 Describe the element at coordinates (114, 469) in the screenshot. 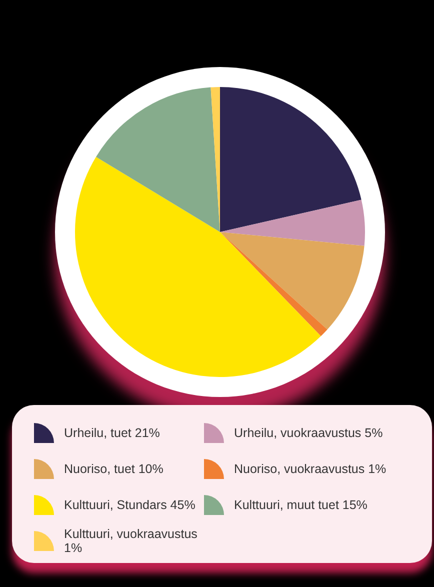

I see `legend-label: Nuoriso, tuet 10%` at that location.